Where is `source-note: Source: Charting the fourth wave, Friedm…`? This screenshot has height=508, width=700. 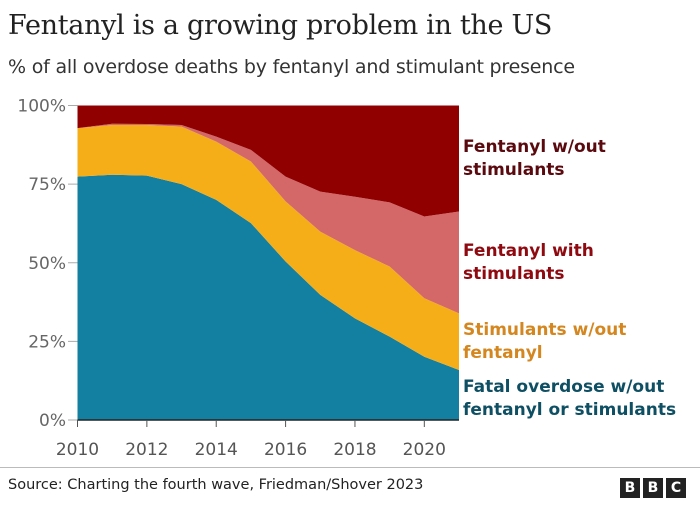 source-note: Source: Charting the fourth wave, Friedm… is located at coordinates (216, 485).